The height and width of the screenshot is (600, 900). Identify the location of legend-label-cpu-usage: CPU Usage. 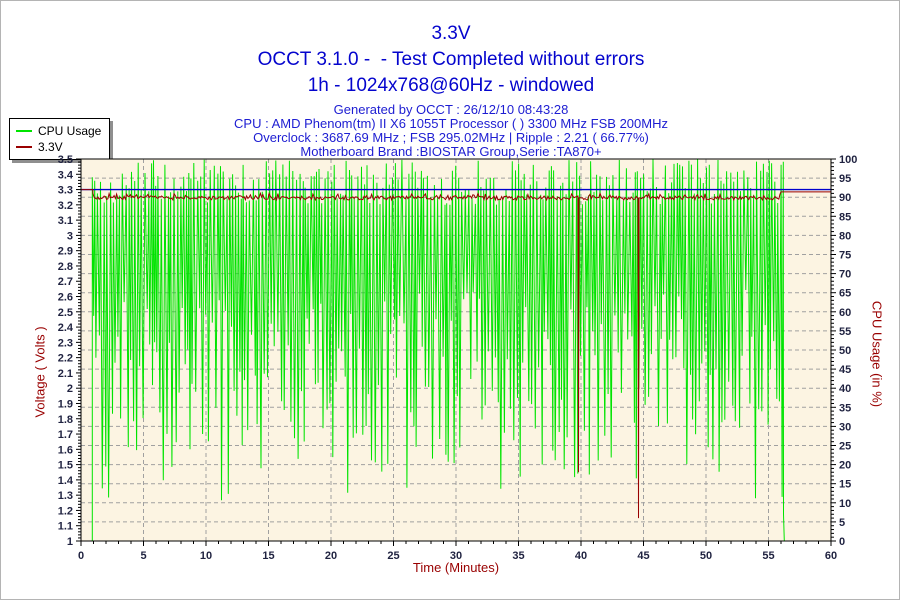
(70, 131).